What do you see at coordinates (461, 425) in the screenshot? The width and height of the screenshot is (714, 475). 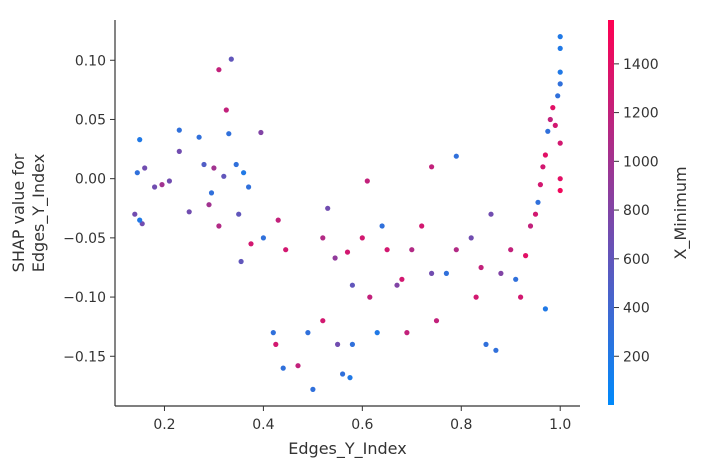 I see `x-tick-label: 0.8` at bounding box center [461, 425].